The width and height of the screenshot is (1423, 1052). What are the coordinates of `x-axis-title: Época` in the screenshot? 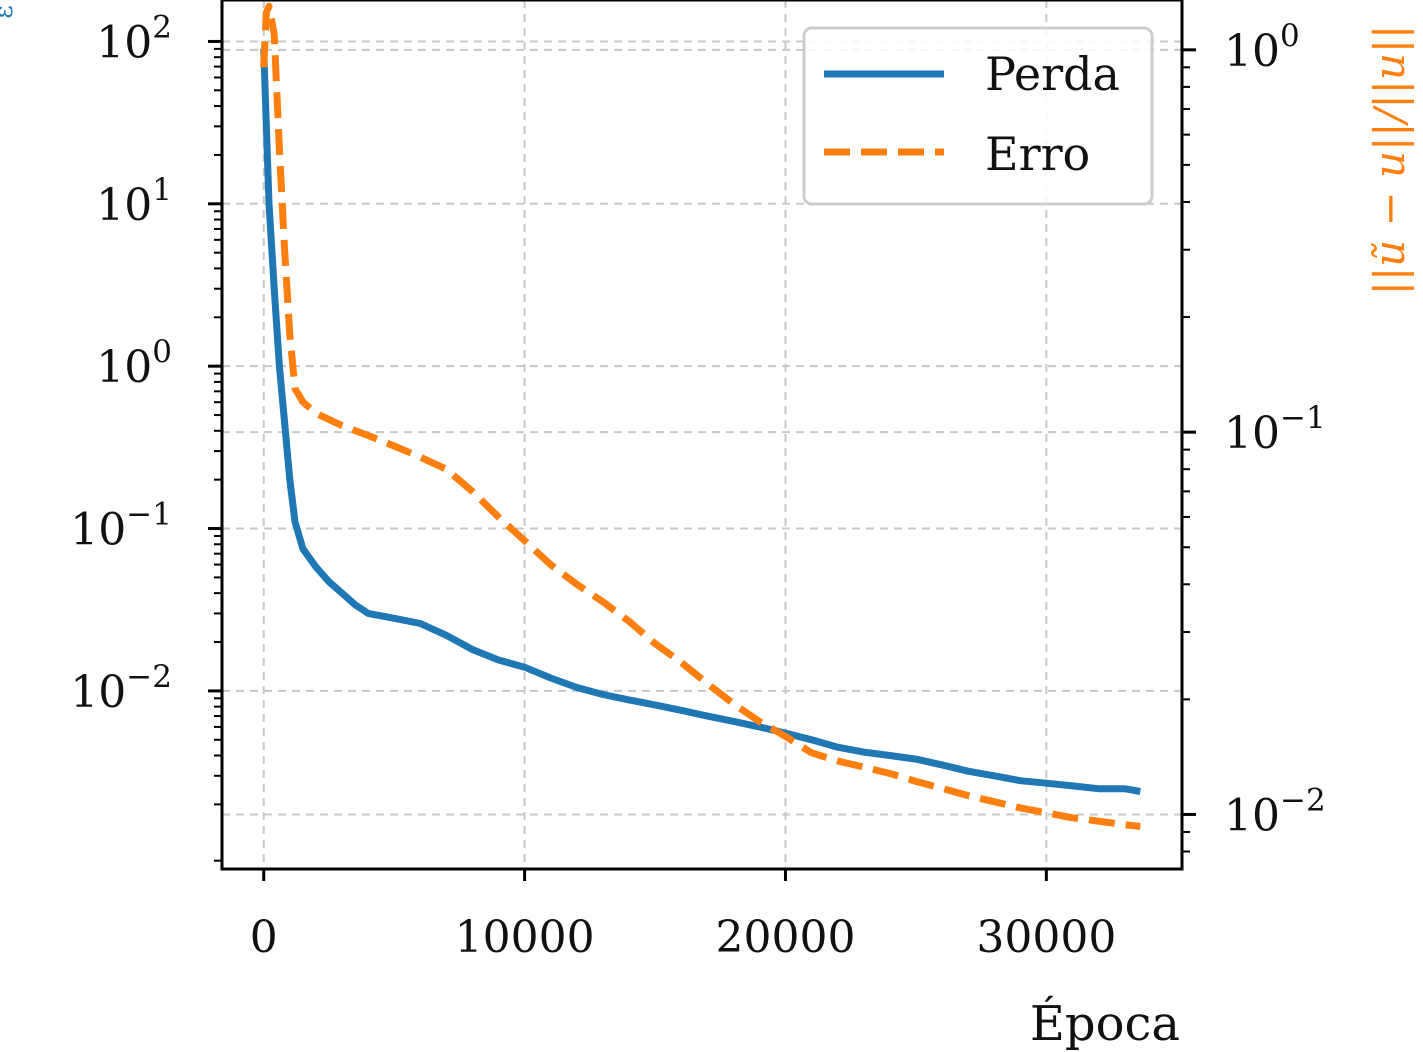 It's located at (1105, 1023).